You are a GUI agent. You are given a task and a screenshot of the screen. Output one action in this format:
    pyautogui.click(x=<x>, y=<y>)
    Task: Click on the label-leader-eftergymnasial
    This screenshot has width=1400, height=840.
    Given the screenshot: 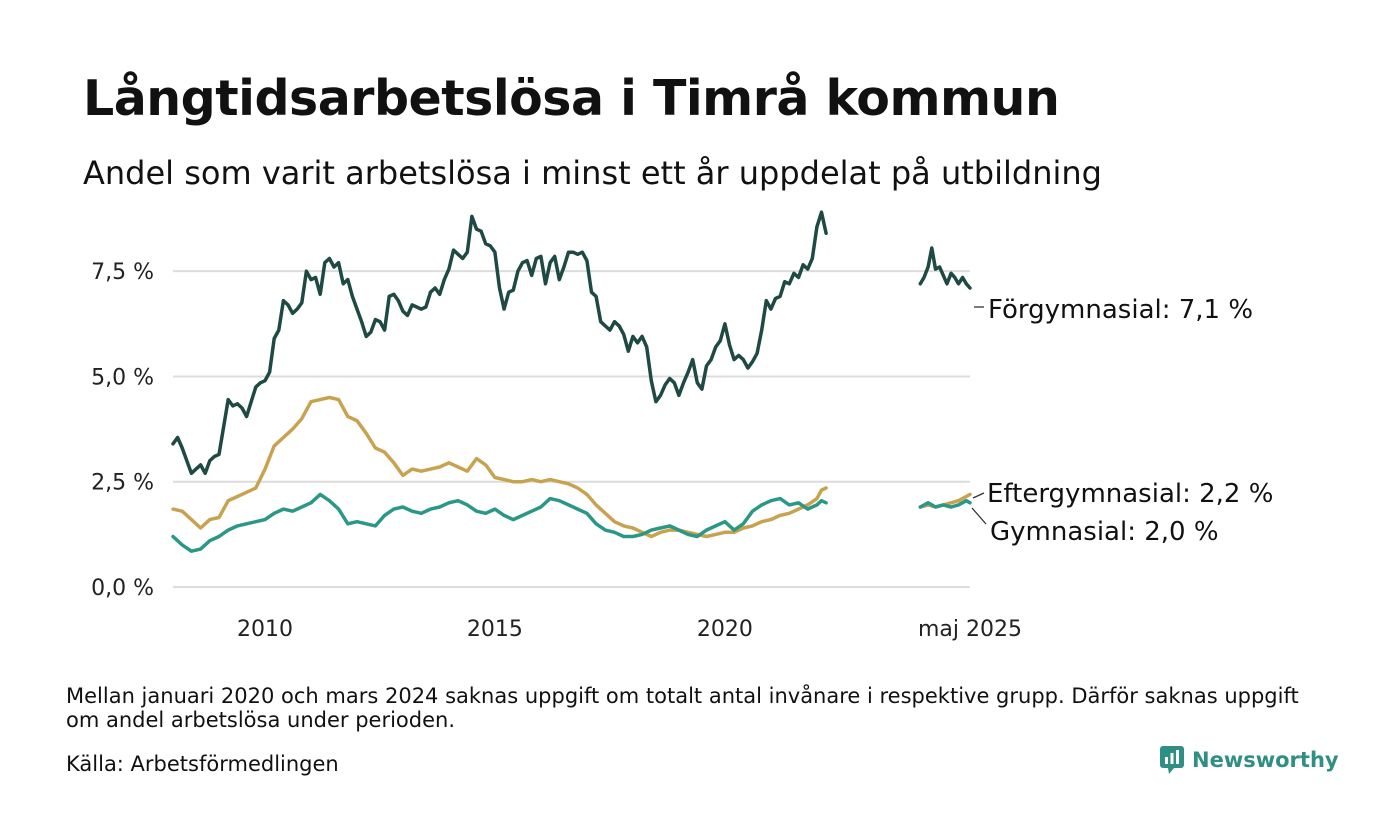 What is the action you would take?
    pyautogui.click(x=978, y=495)
    